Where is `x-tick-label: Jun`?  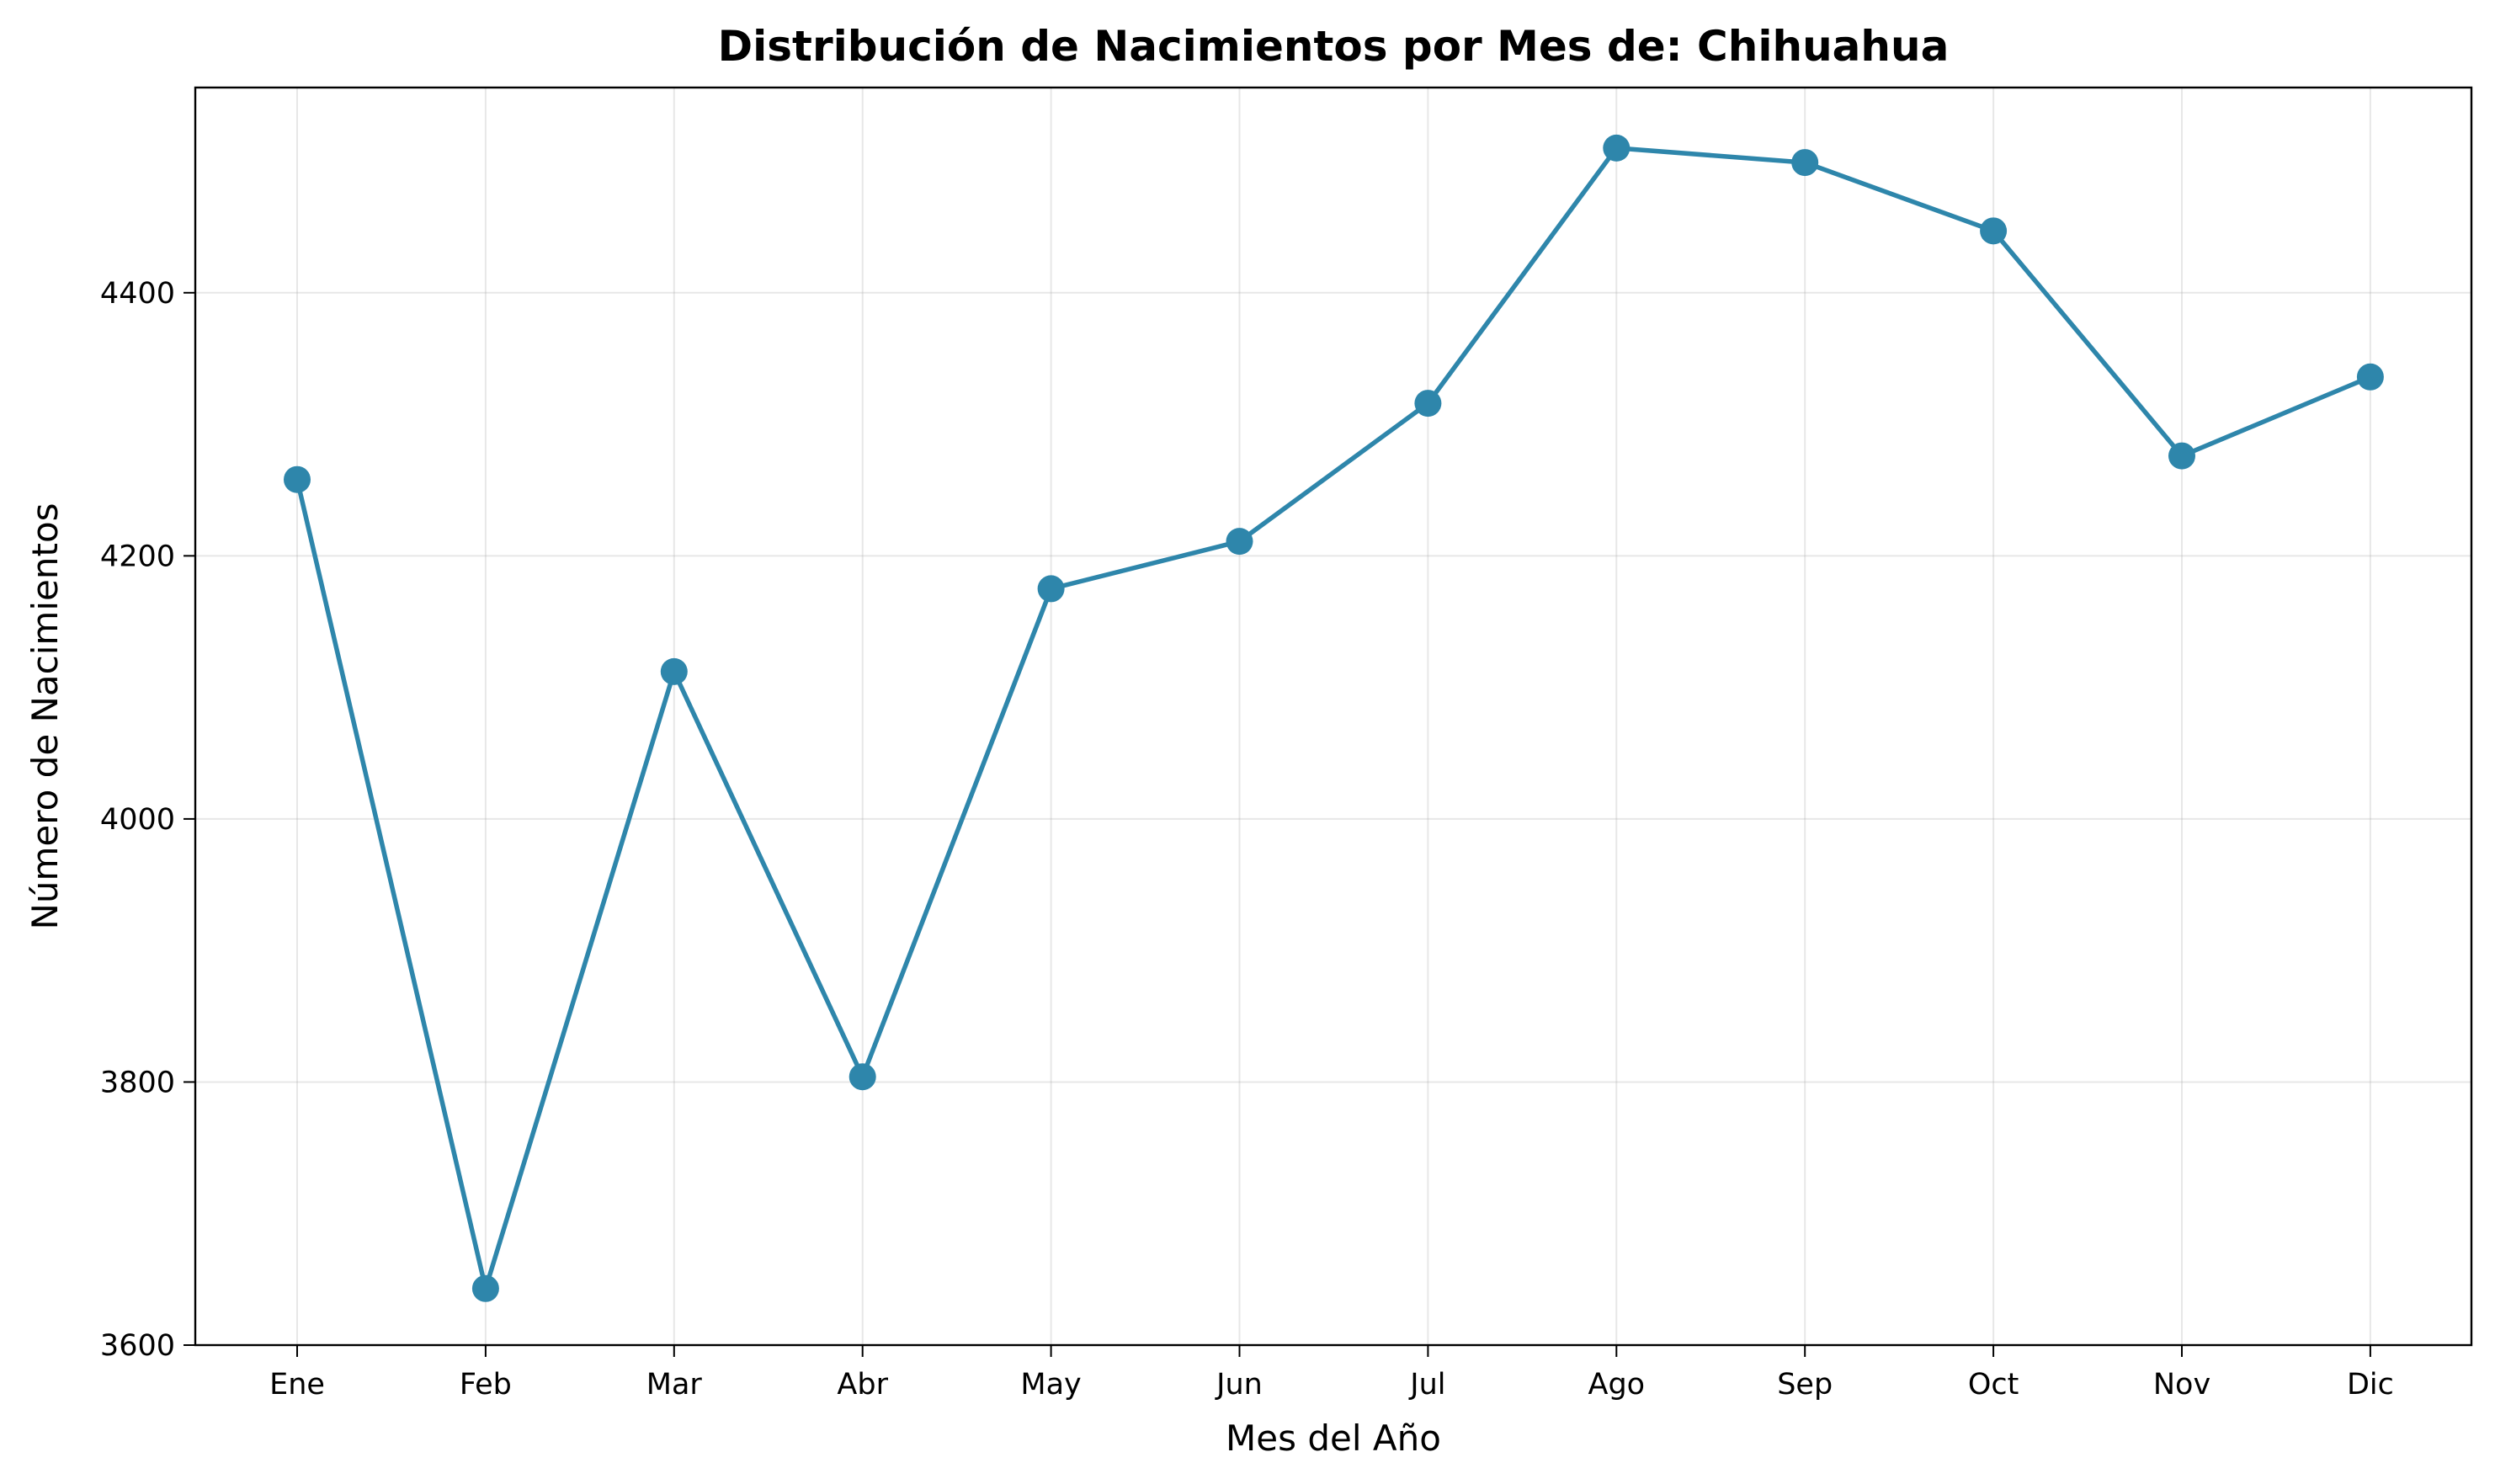 x-tick-label: Jun is located at coordinates (1239, 1385).